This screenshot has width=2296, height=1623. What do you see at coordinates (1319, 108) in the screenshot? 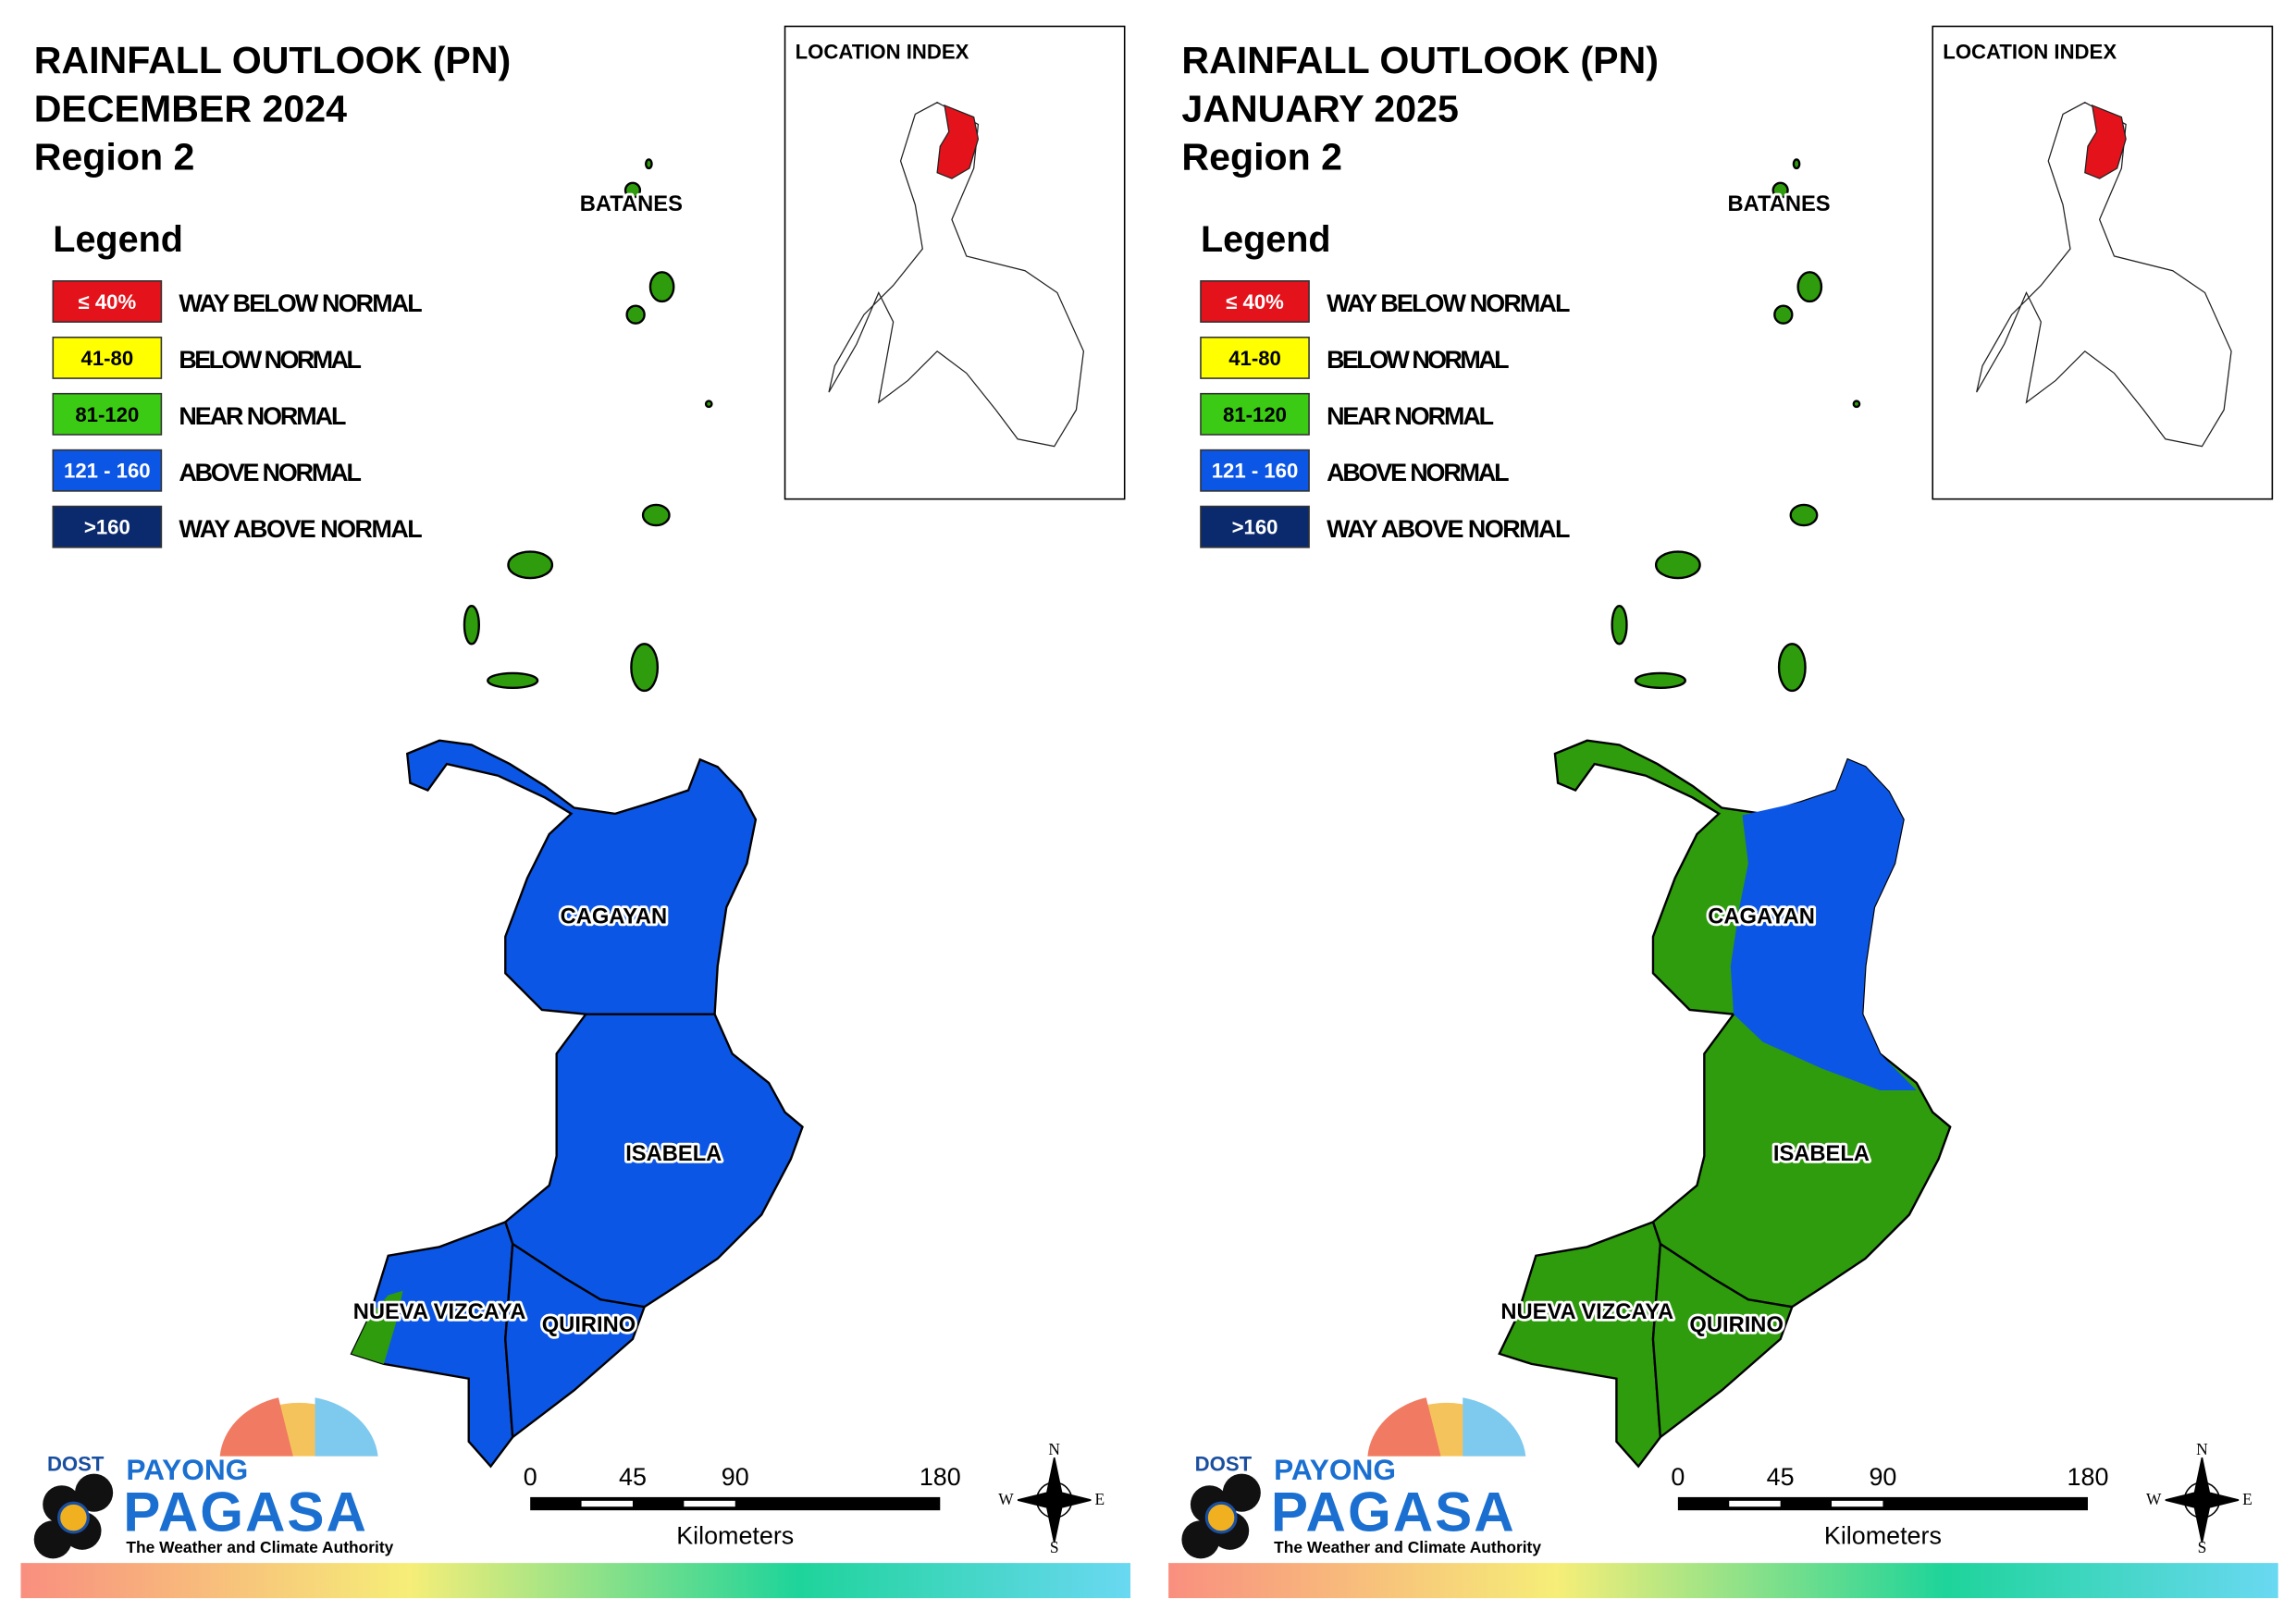
I see `panel-title: JANUARY 2025` at bounding box center [1319, 108].